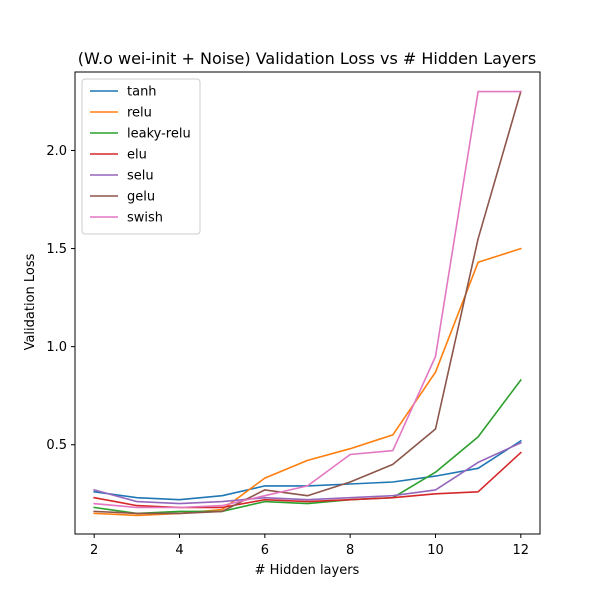 The height and width of the screenshot is (600, 600). I want to click on x-tick-label: 6, so click(265, 550).